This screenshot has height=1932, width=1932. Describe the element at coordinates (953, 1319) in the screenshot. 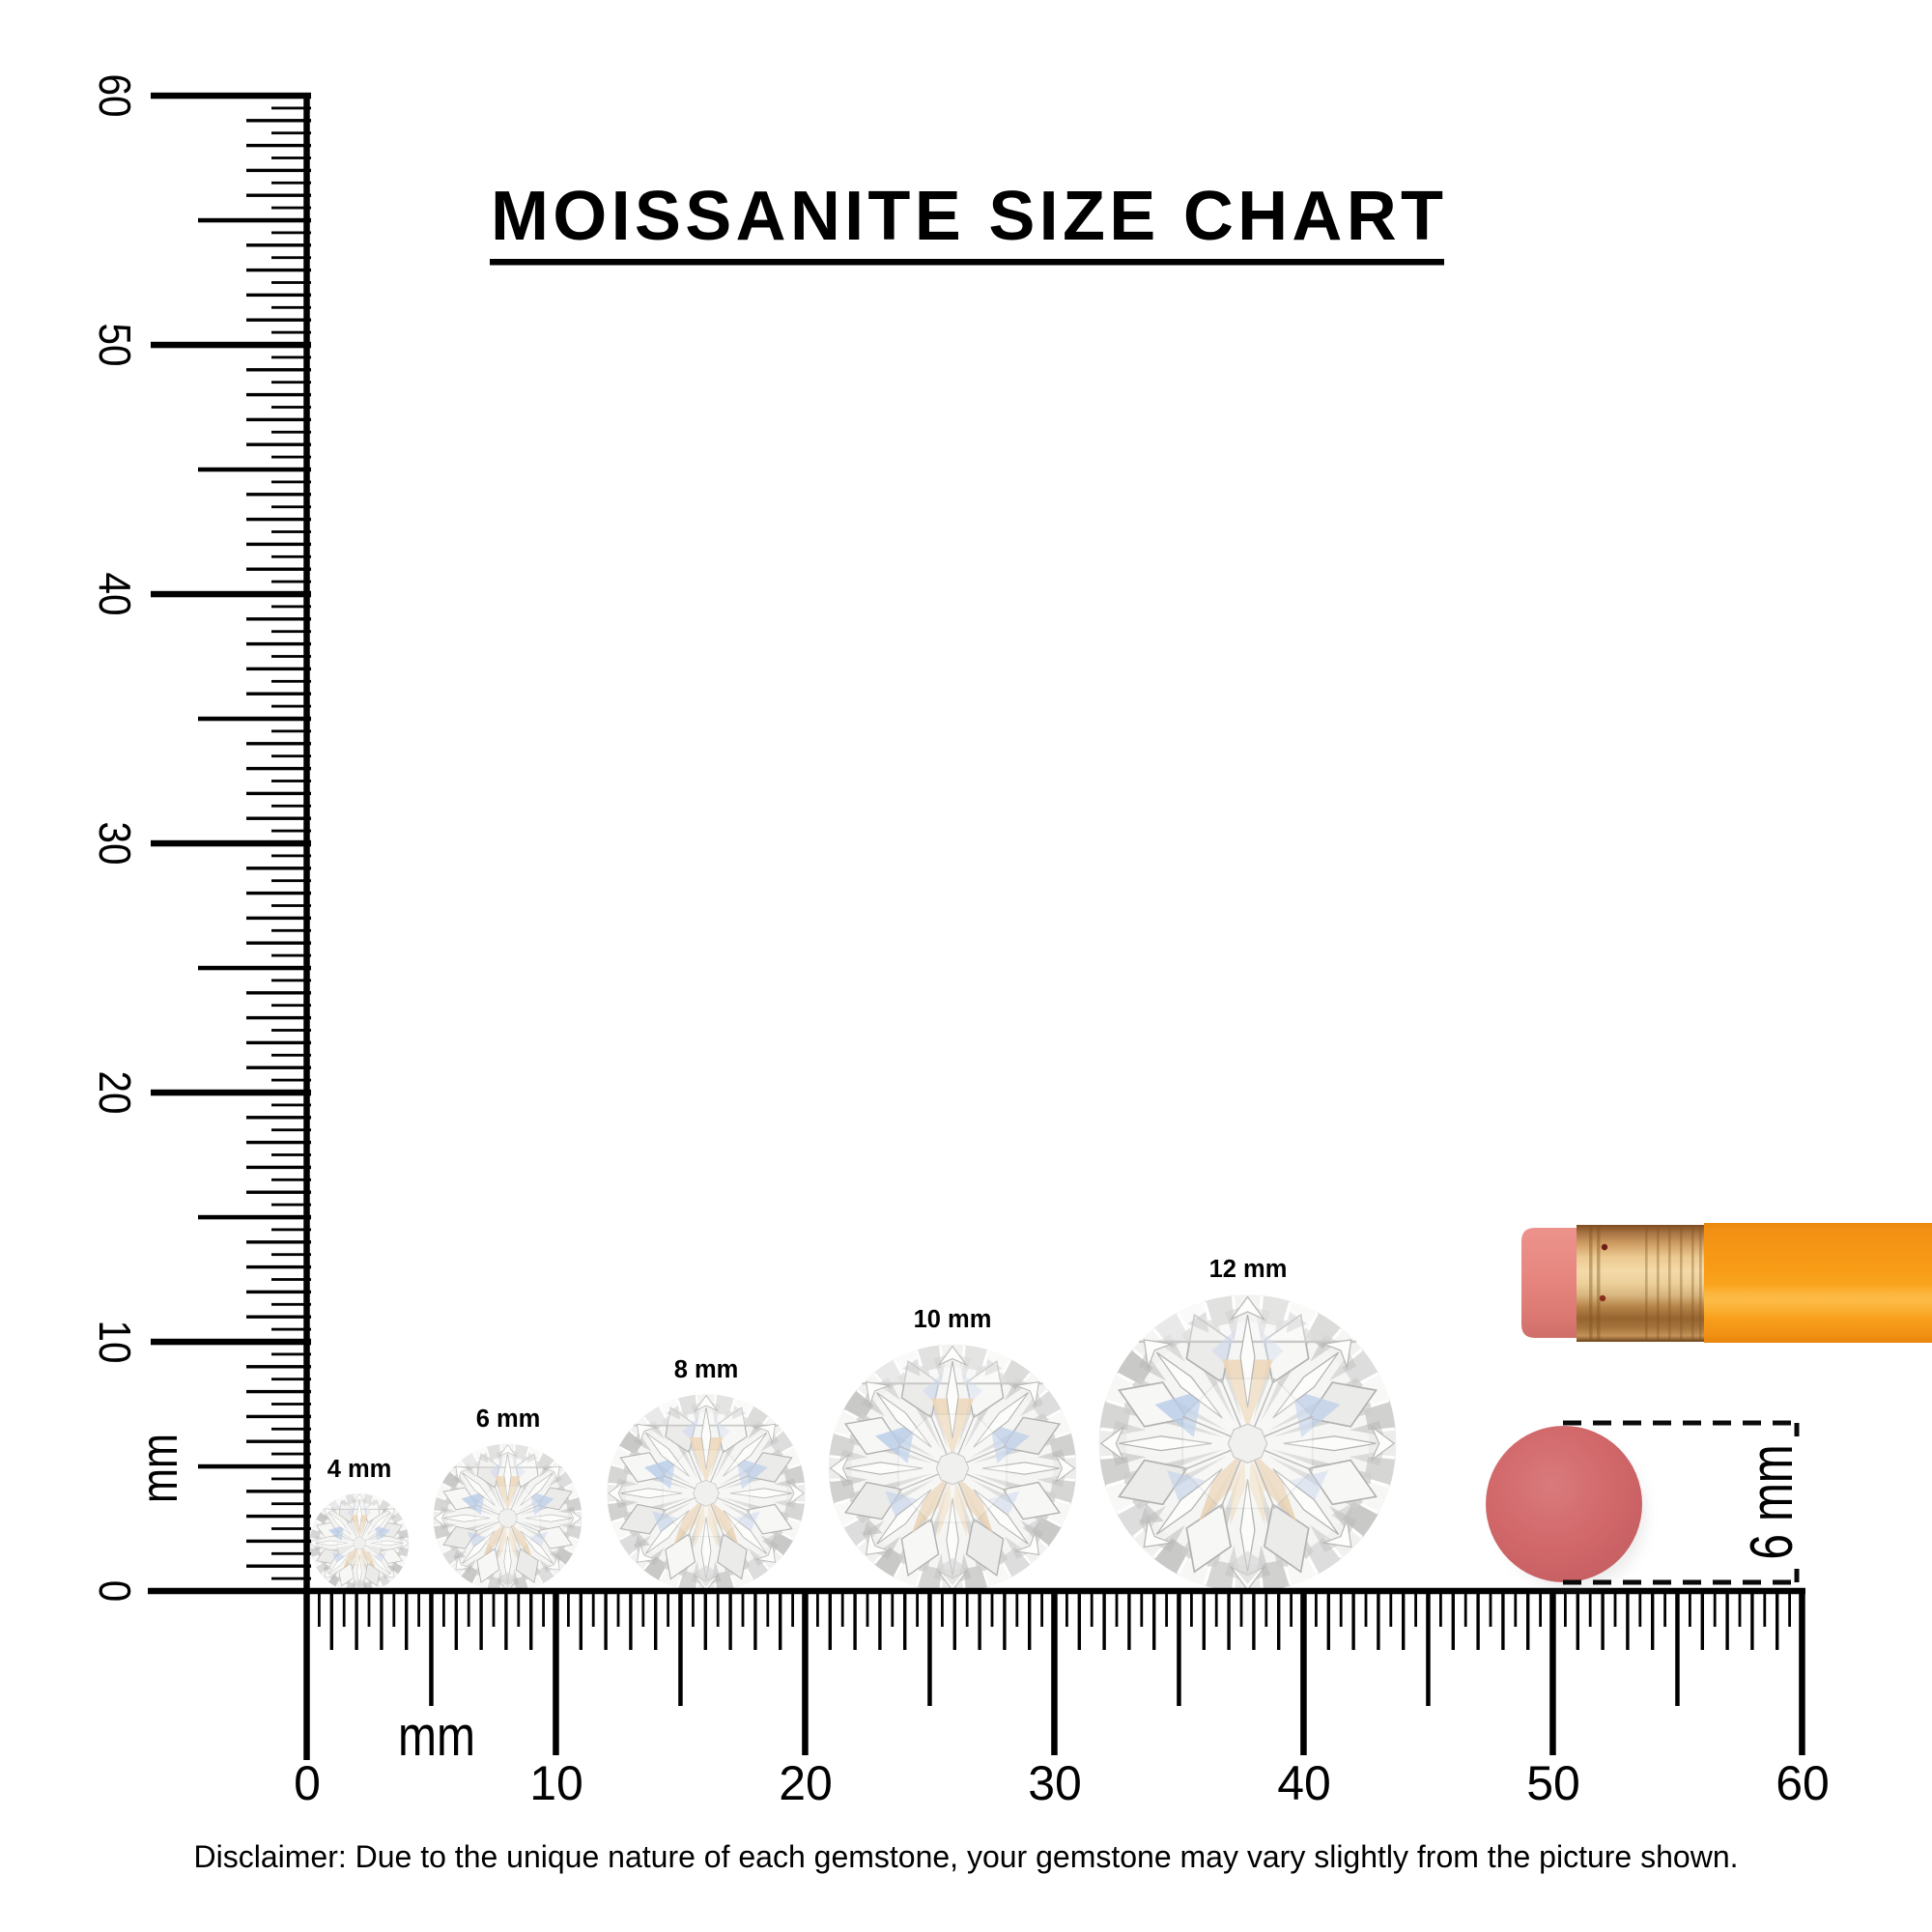

I see `svg-text: 10 mm` at that location.